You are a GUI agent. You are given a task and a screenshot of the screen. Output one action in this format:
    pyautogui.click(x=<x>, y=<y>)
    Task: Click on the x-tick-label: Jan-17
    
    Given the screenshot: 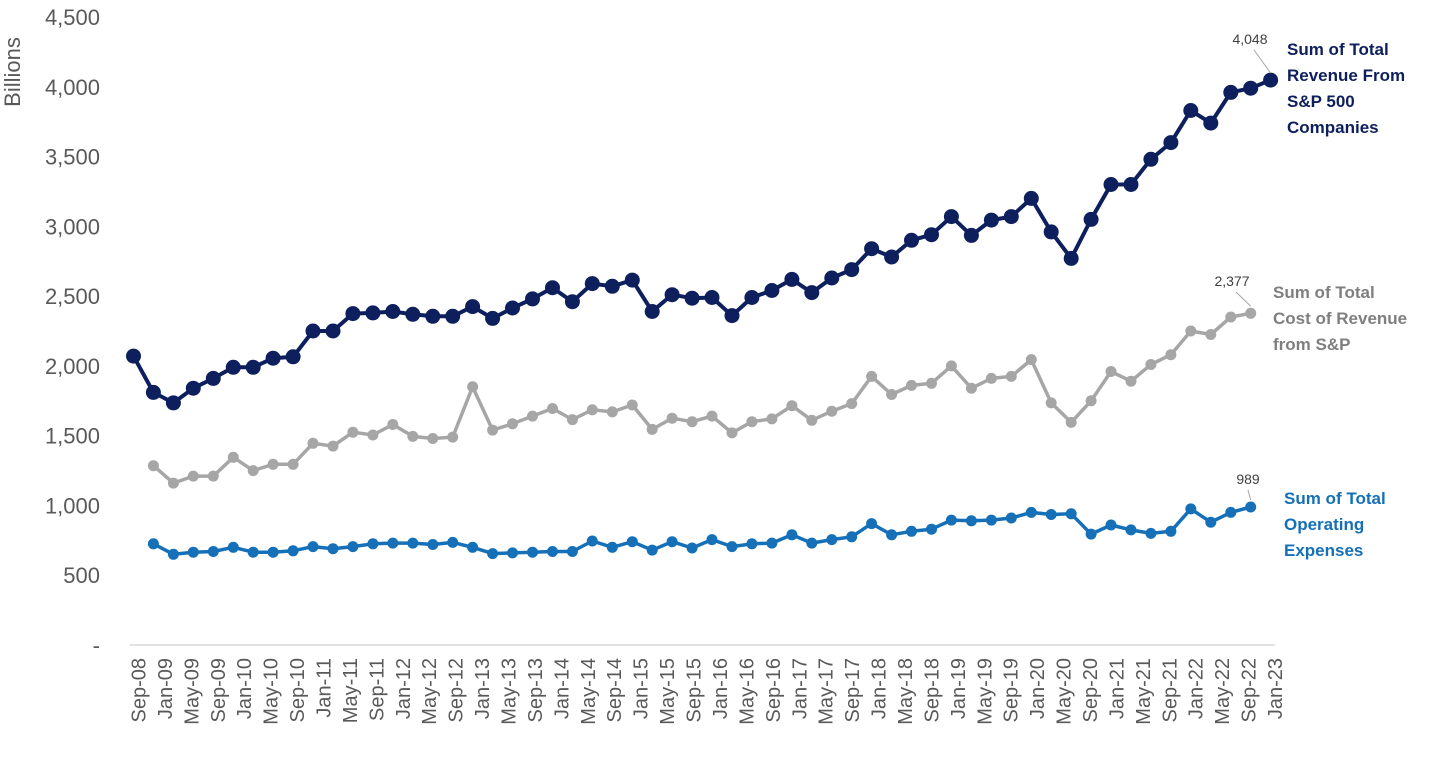 What is the action you would take?
    pyautogui.click(x=800, y=688)
    